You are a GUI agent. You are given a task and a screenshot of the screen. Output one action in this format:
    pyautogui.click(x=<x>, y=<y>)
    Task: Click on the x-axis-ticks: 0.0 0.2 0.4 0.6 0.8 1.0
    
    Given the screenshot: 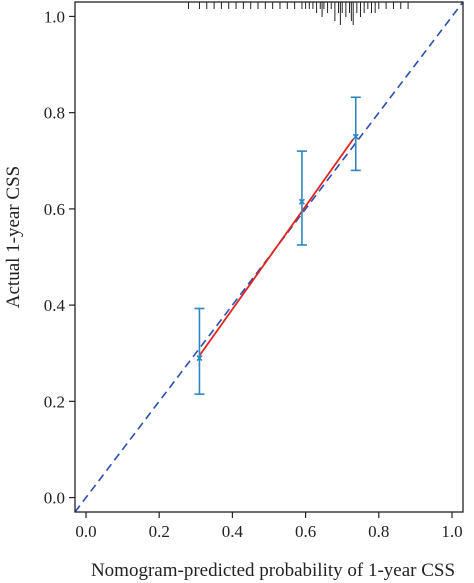 What is the action you would take?
    pyautogui.click(x=269, y=526)
    